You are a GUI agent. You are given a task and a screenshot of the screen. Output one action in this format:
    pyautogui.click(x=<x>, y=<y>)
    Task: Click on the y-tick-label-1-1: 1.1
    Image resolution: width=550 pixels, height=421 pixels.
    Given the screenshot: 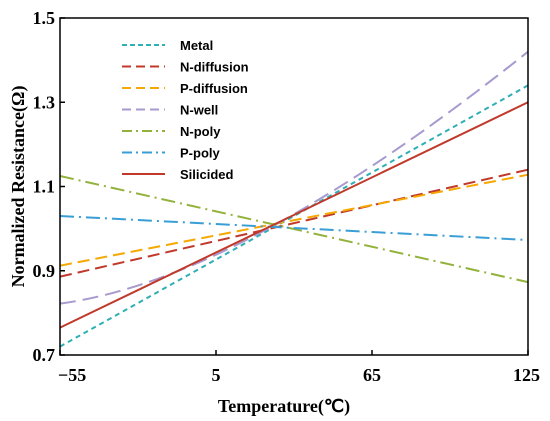 What is the action you would take?
    pyautogui.click(x=44, y=187)
    